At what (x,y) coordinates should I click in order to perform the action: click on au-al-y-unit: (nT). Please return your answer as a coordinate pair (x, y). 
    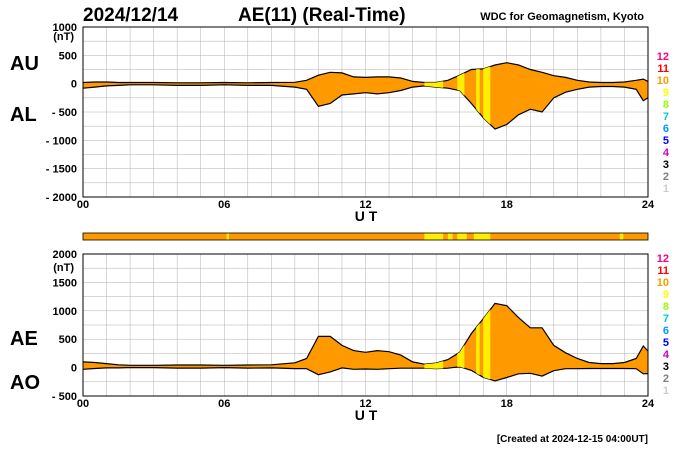
    Looking at the image, I should click on (63, 37).